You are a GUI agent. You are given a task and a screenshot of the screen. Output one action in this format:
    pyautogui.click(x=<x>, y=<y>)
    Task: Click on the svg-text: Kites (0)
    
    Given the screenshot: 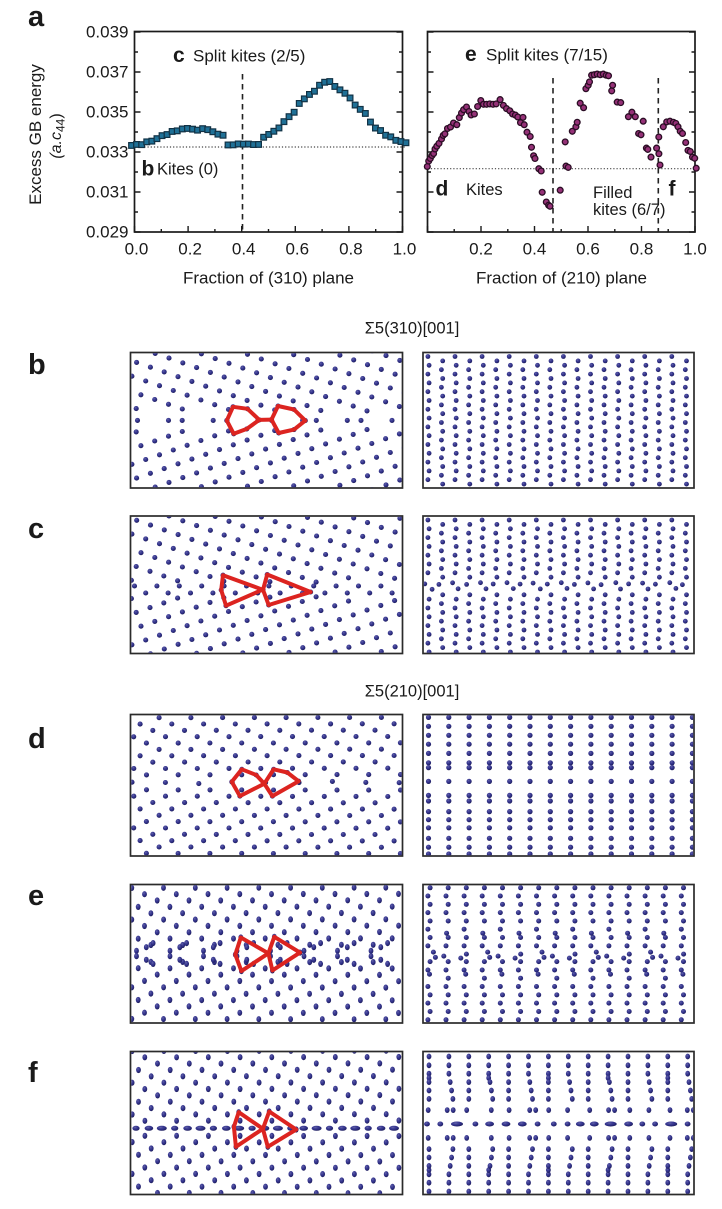 What is the action you would take?
    pyautogui.click(x=187, y=170)
    